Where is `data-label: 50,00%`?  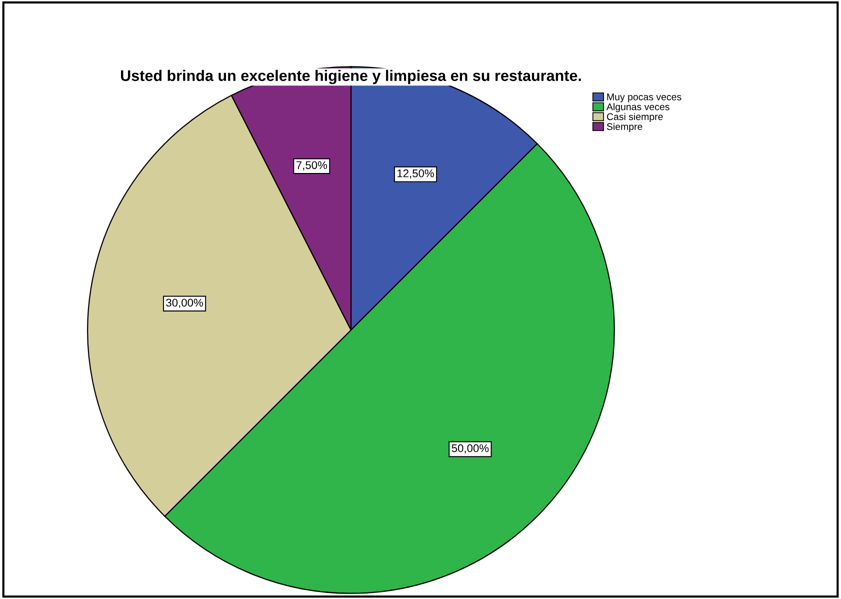
data-label: 50,00% is located at coordinates (470, 449).